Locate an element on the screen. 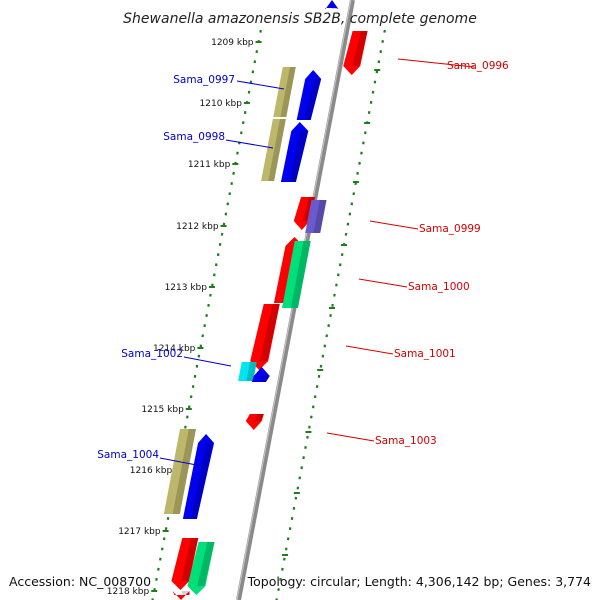  gene-label-sama-1001: Sama_1001 is located at coordinates (425, 354).